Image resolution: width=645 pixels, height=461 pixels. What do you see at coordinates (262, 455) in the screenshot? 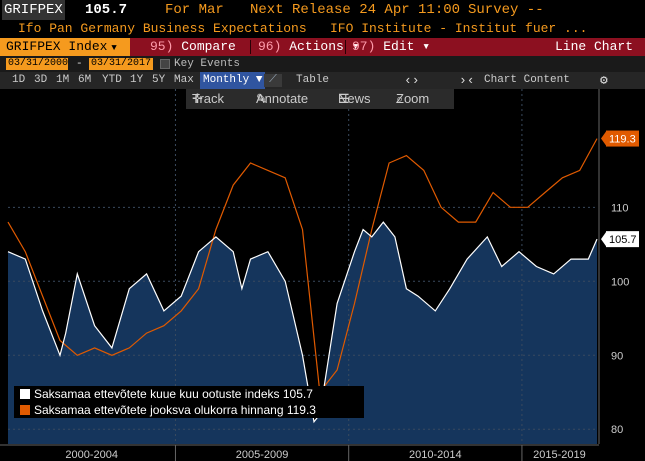
I see `x-tick-label: 2005-2009` at bounding box center [262, 455].